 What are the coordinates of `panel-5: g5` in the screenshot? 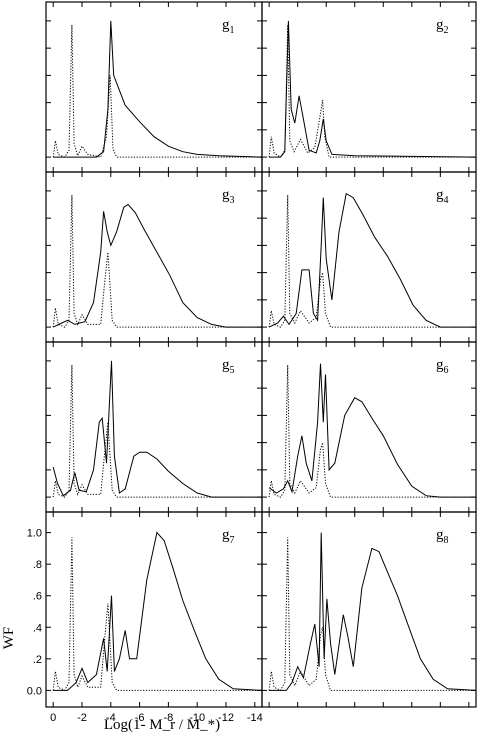 It's located at (154, 427).